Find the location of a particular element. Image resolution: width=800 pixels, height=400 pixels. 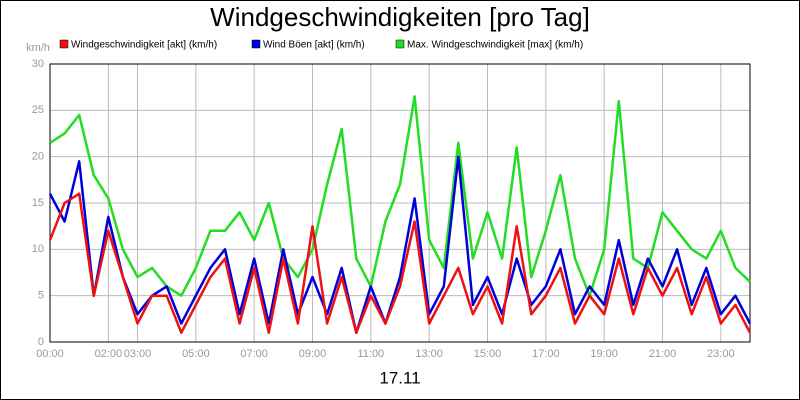

x-tick-label: 05:00 is located at coordinates (196, 354).